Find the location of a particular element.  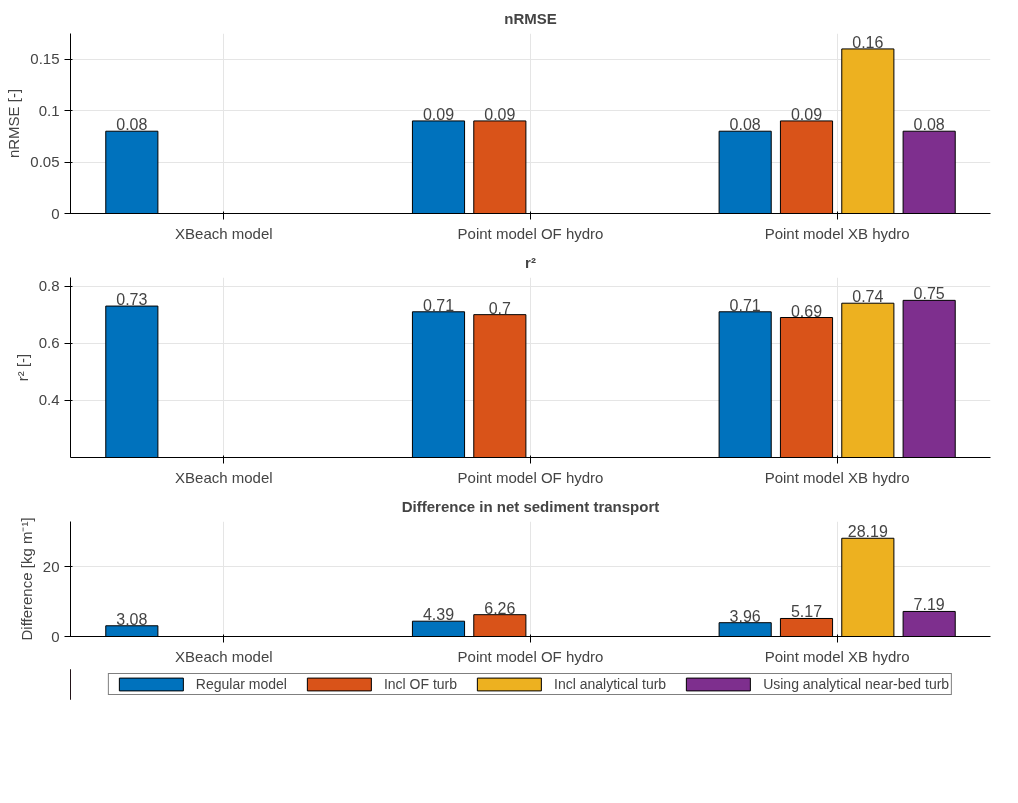

chart-title: nRMSE is located at coordinates (530, 18).